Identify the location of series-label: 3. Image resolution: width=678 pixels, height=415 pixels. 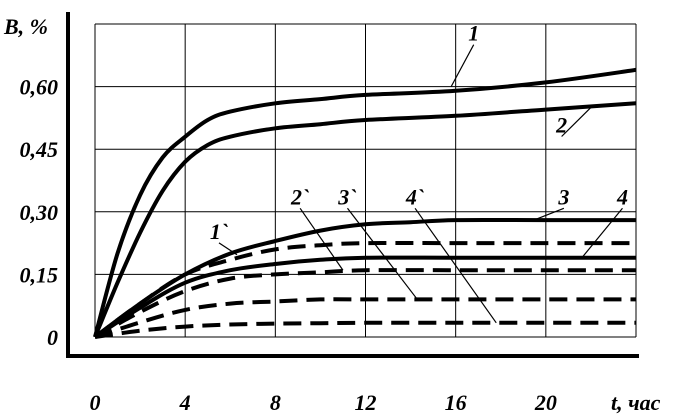
(563, 196).